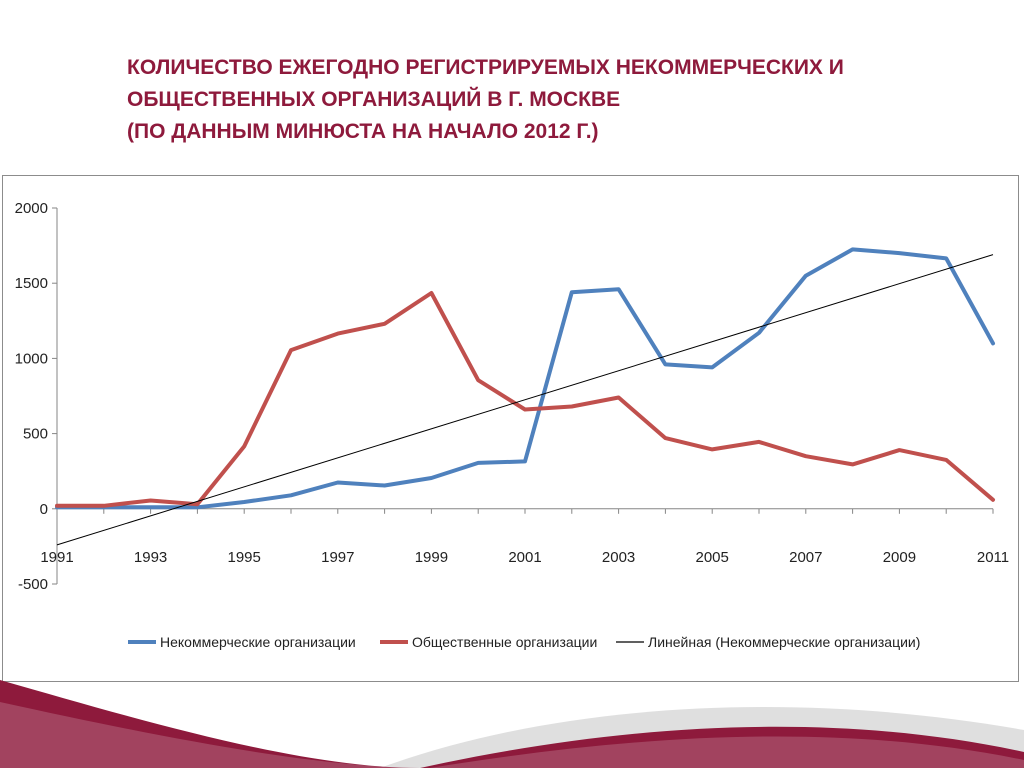  What do you see at coordinates (33, 584) in the screenshot?
I see `y-tick-label: -500` at bounding box center [33, 584].